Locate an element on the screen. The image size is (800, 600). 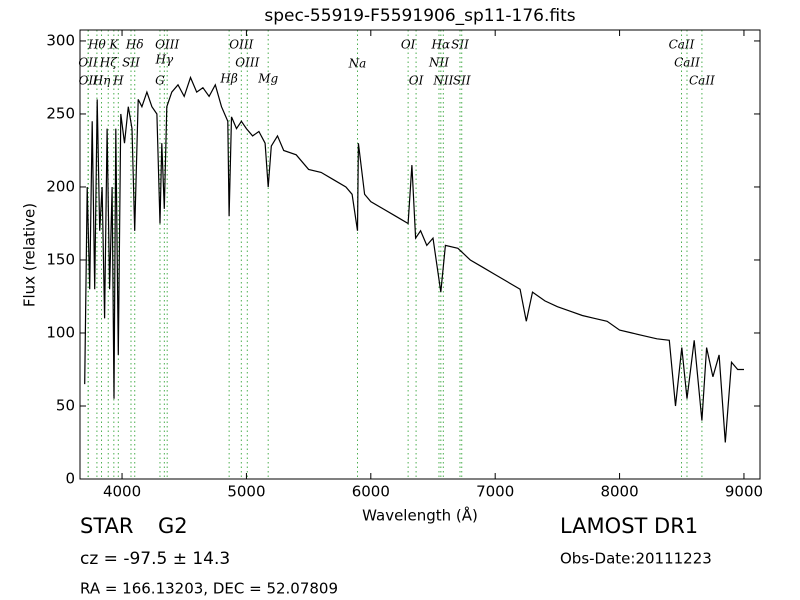
y-tick-label: 150 is located at coordinates (60, 259).